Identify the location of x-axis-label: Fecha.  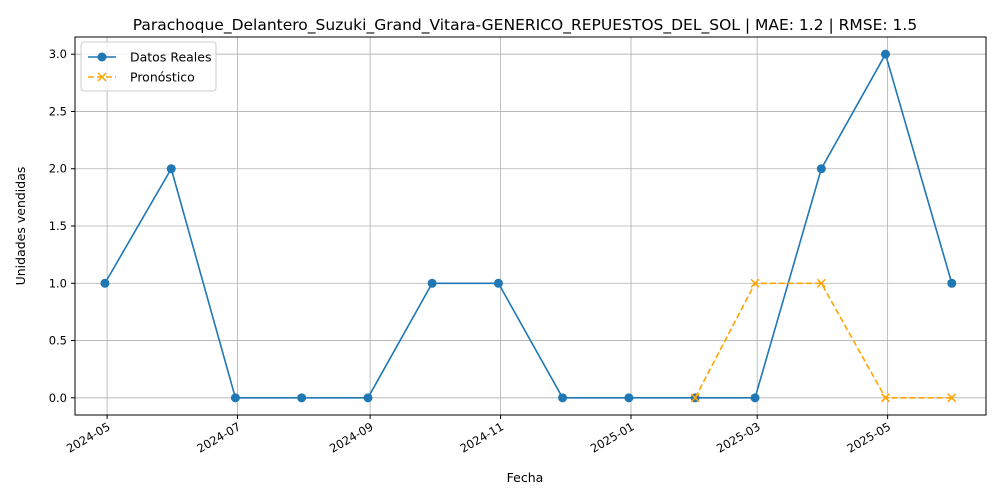
(525, 477).